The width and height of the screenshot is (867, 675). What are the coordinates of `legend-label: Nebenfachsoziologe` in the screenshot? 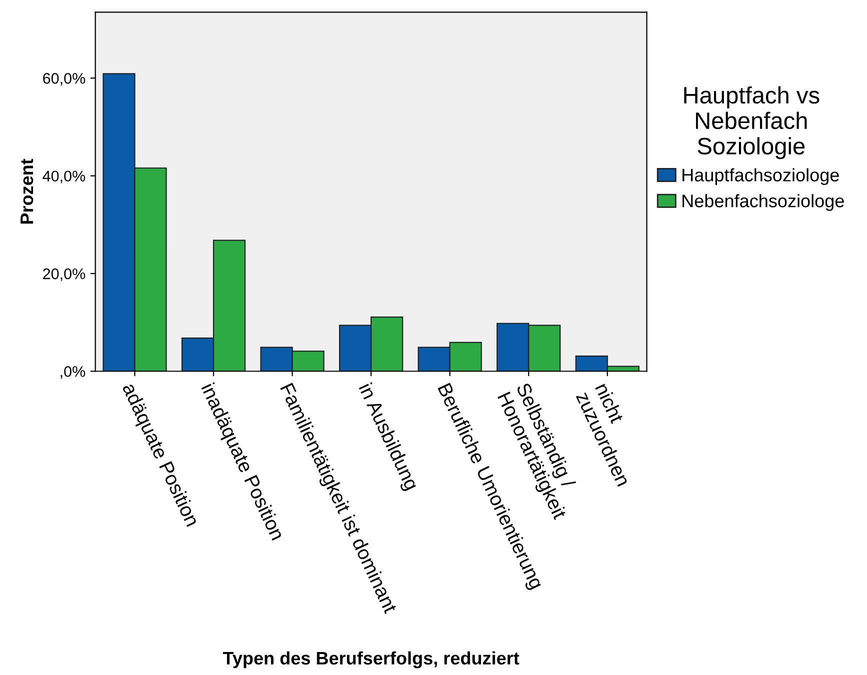 It's located at (763, 202).